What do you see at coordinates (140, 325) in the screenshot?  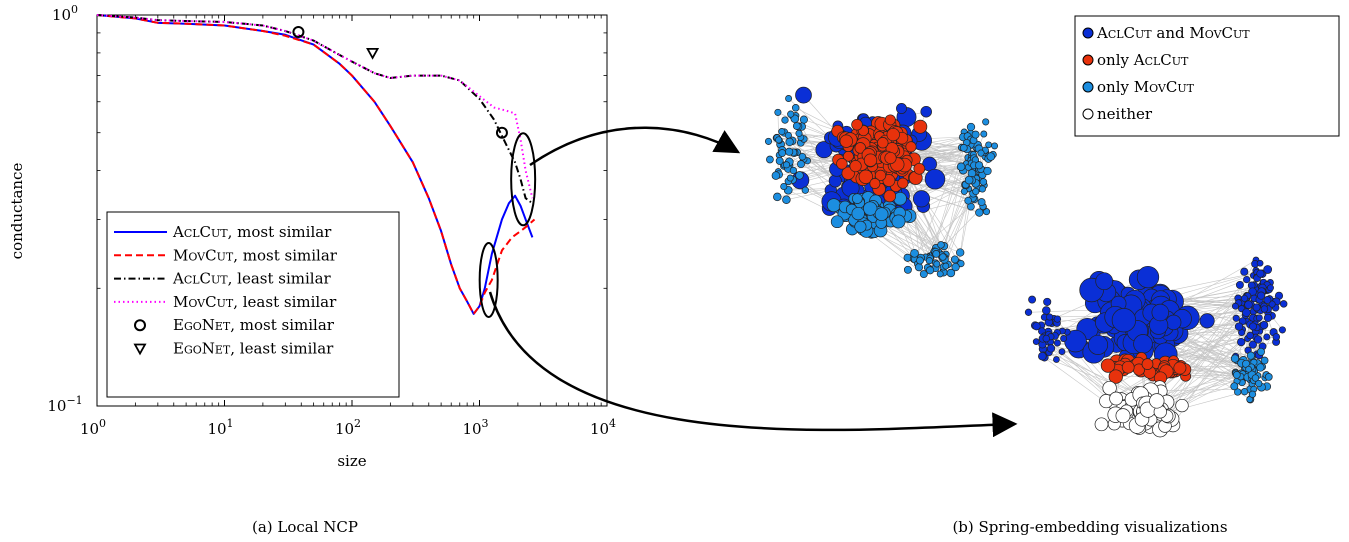 I see `legend-swatch` at bounding box center [140, 325].